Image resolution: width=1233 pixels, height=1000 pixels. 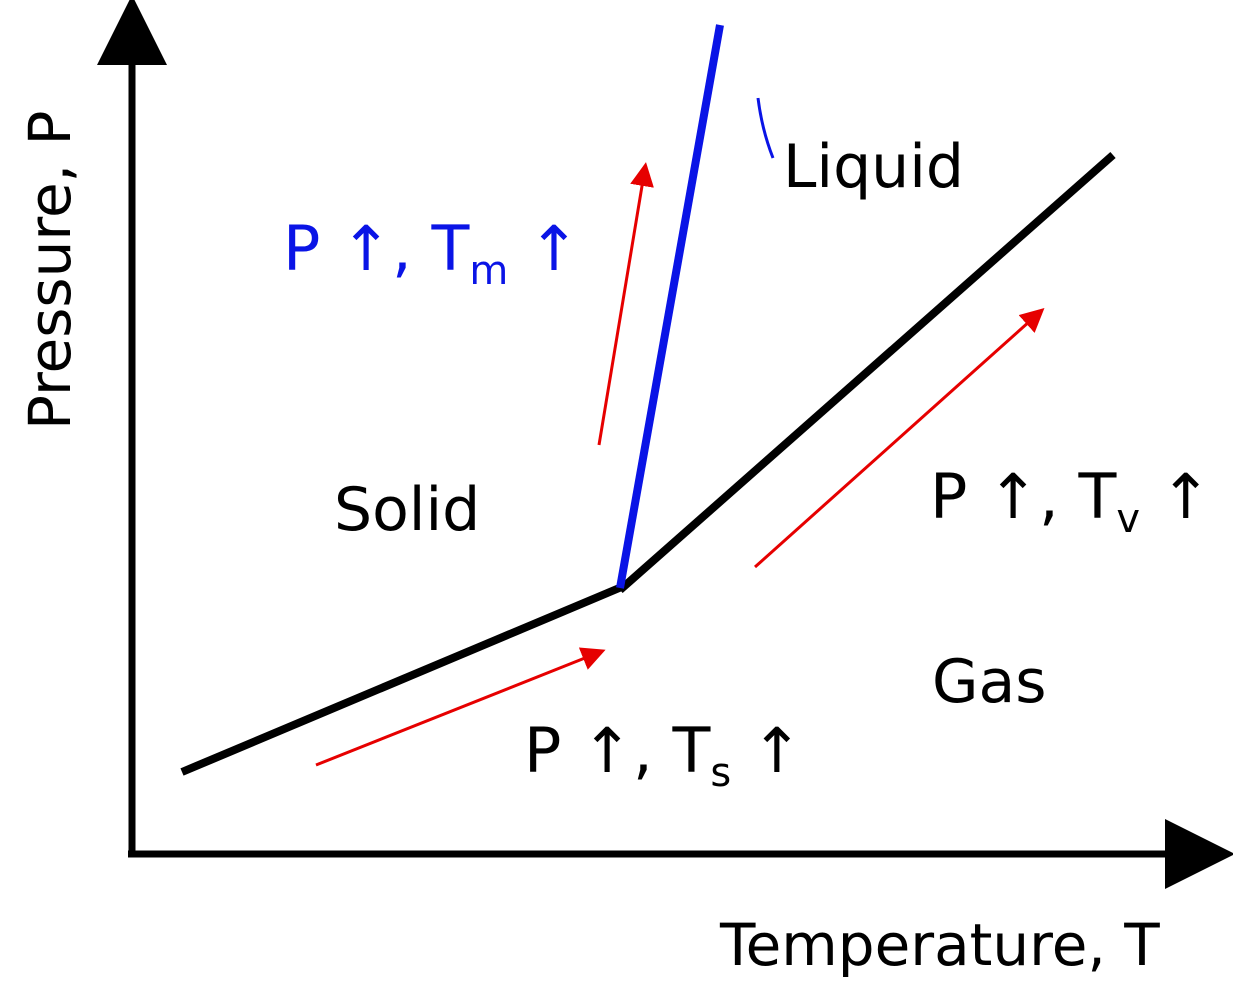 I want to click on sublimation-relation-subscript: s, so click(x=720, y=773).